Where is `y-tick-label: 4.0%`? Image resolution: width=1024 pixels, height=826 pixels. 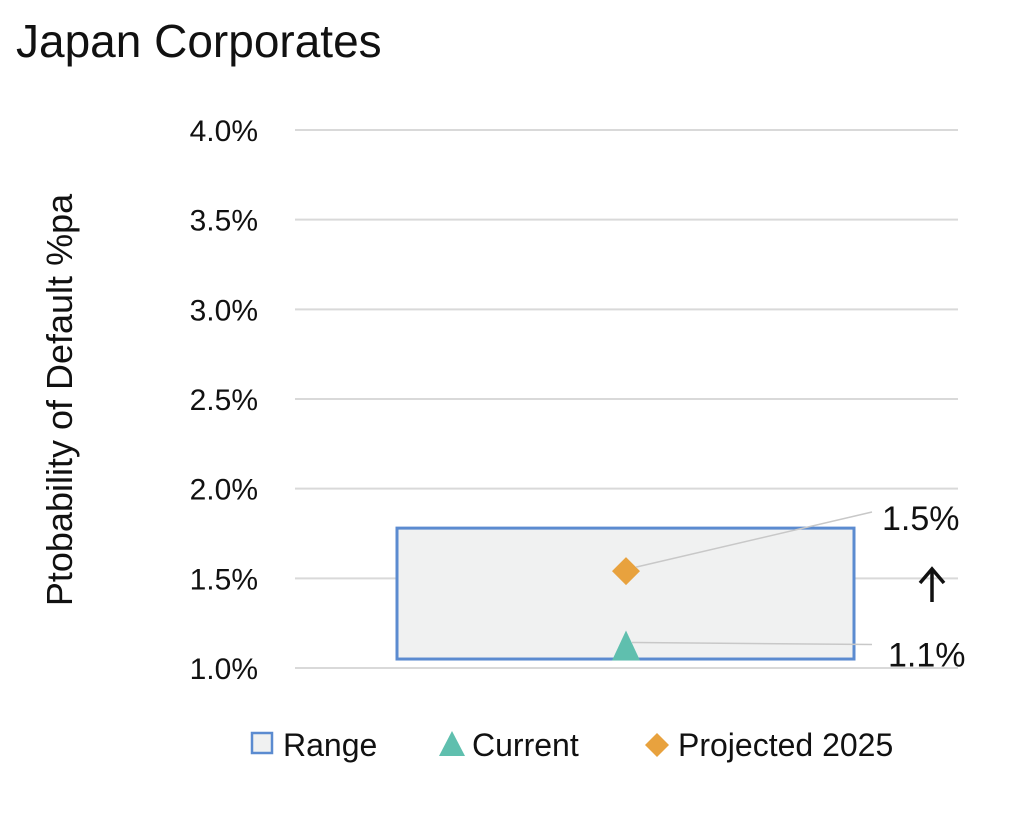
y-tick-label: 4.0% is located at coordinates (224, 131).